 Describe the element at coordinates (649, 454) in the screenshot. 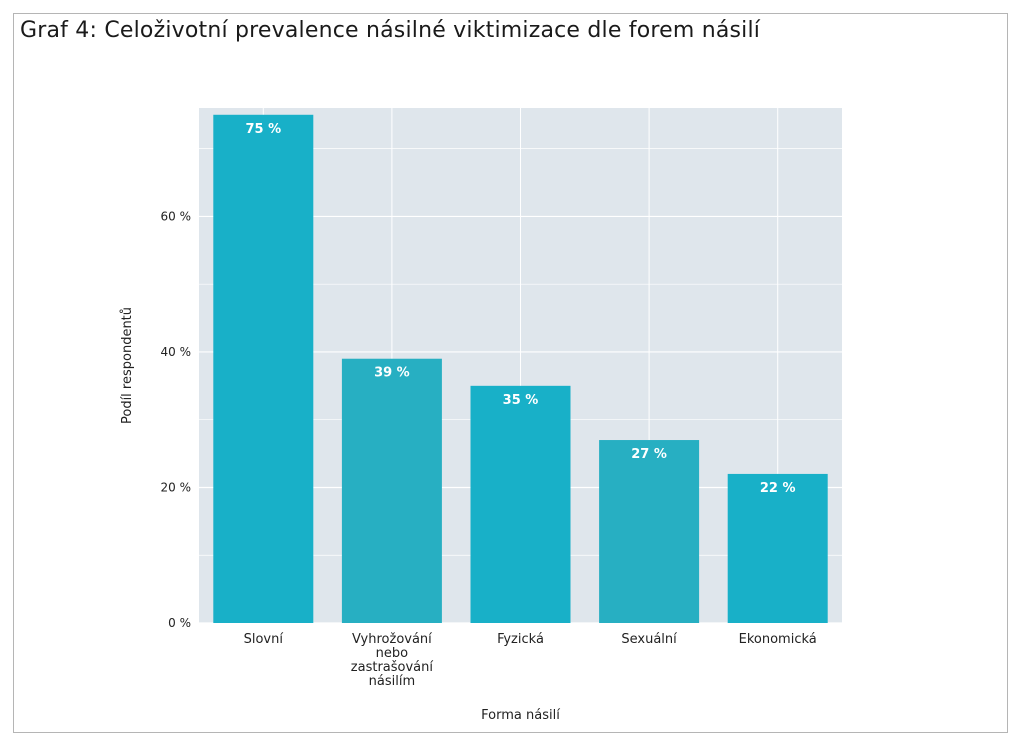

I see `bar-data-label: 27 %` at that location.